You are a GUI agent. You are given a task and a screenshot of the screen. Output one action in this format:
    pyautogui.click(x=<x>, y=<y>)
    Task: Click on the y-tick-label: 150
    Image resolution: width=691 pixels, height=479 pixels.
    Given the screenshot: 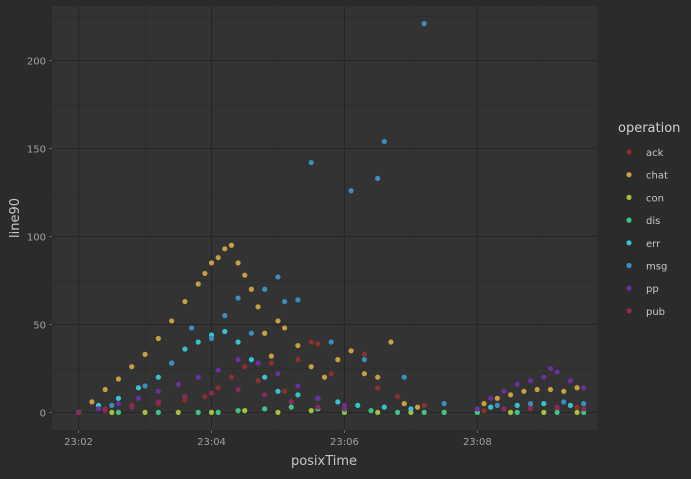 What is the action you would take?
    pyautogui.click(x=36, y=150)
    